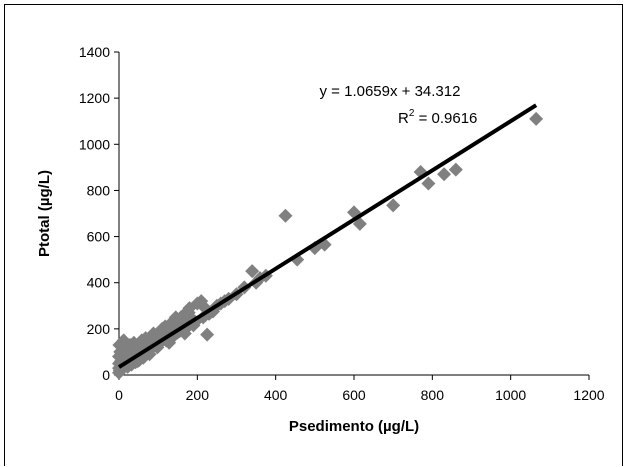  Describe the element at coordinates (433, 395) in the screenshot. I see `x-tick-label: 800` at that location.